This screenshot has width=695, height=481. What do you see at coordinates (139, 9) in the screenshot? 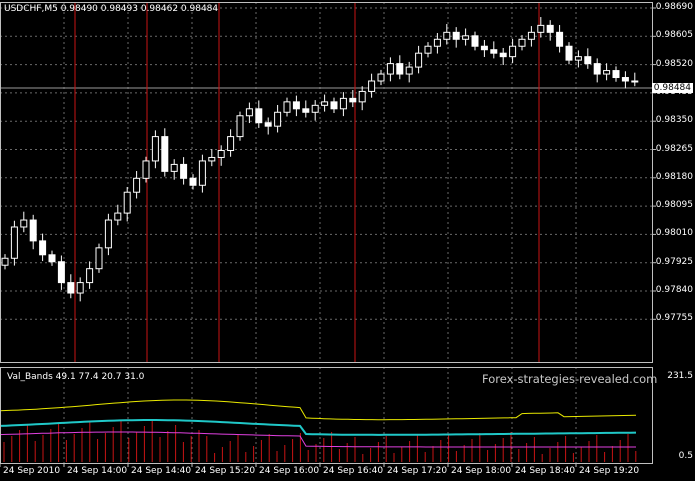
I see `ohlc-values: 0.98490 0.98493 0.98462 0.98484` at bounding box center [139, 9].